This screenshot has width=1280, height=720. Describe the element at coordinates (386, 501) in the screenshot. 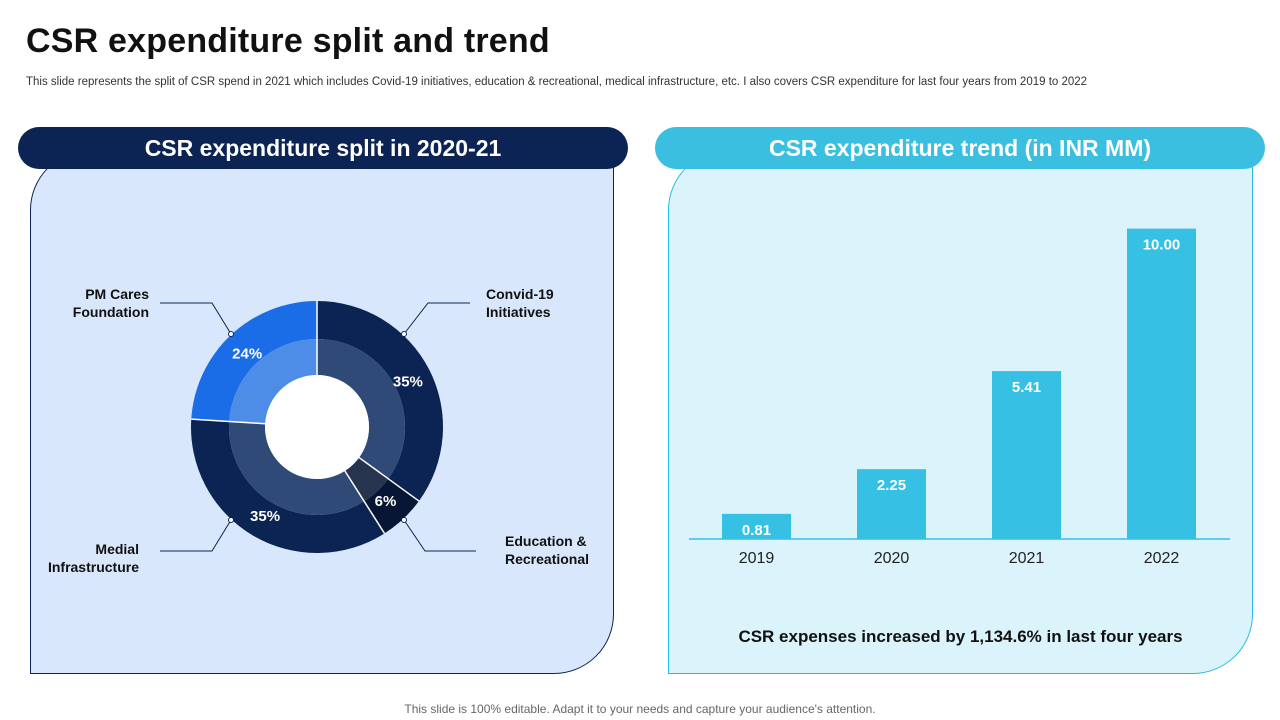

I see `donut-value-label-education-recreational: 6%` at that location.